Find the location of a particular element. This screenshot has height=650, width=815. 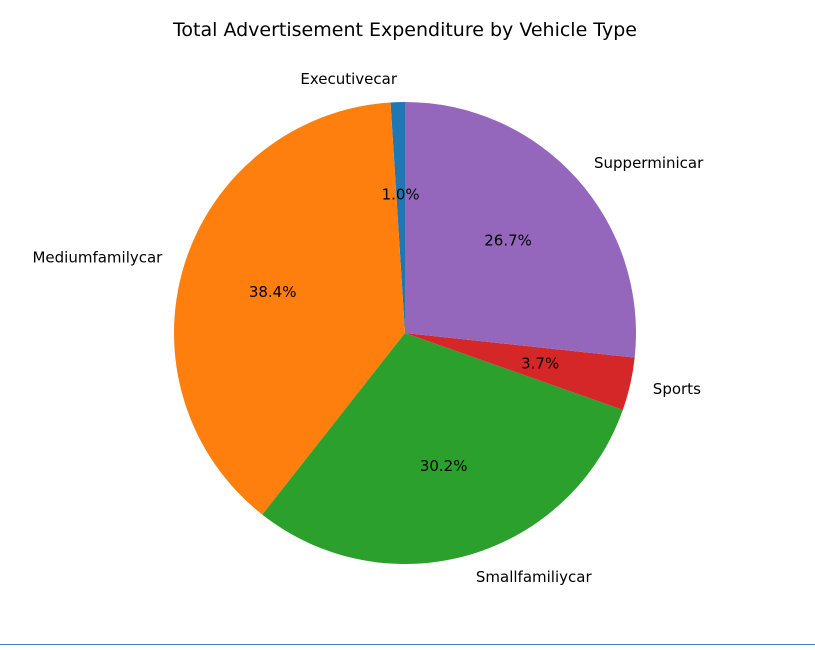

pie-slice-supperminicar is located at coordinates (520, 230).